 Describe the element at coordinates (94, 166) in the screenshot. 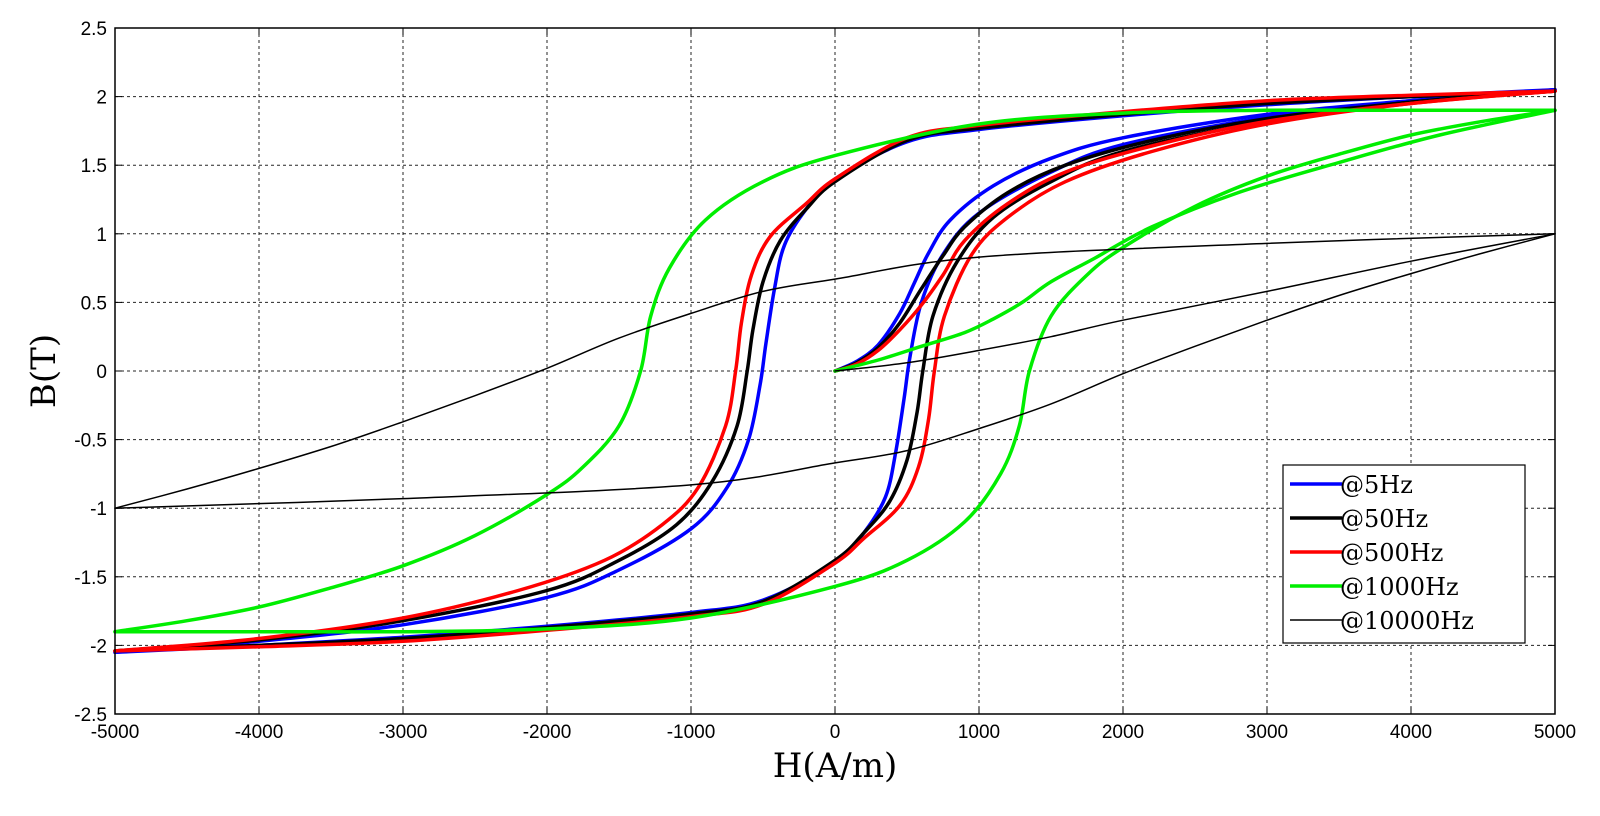

I see `y-tick-label: 1.5` at that location.